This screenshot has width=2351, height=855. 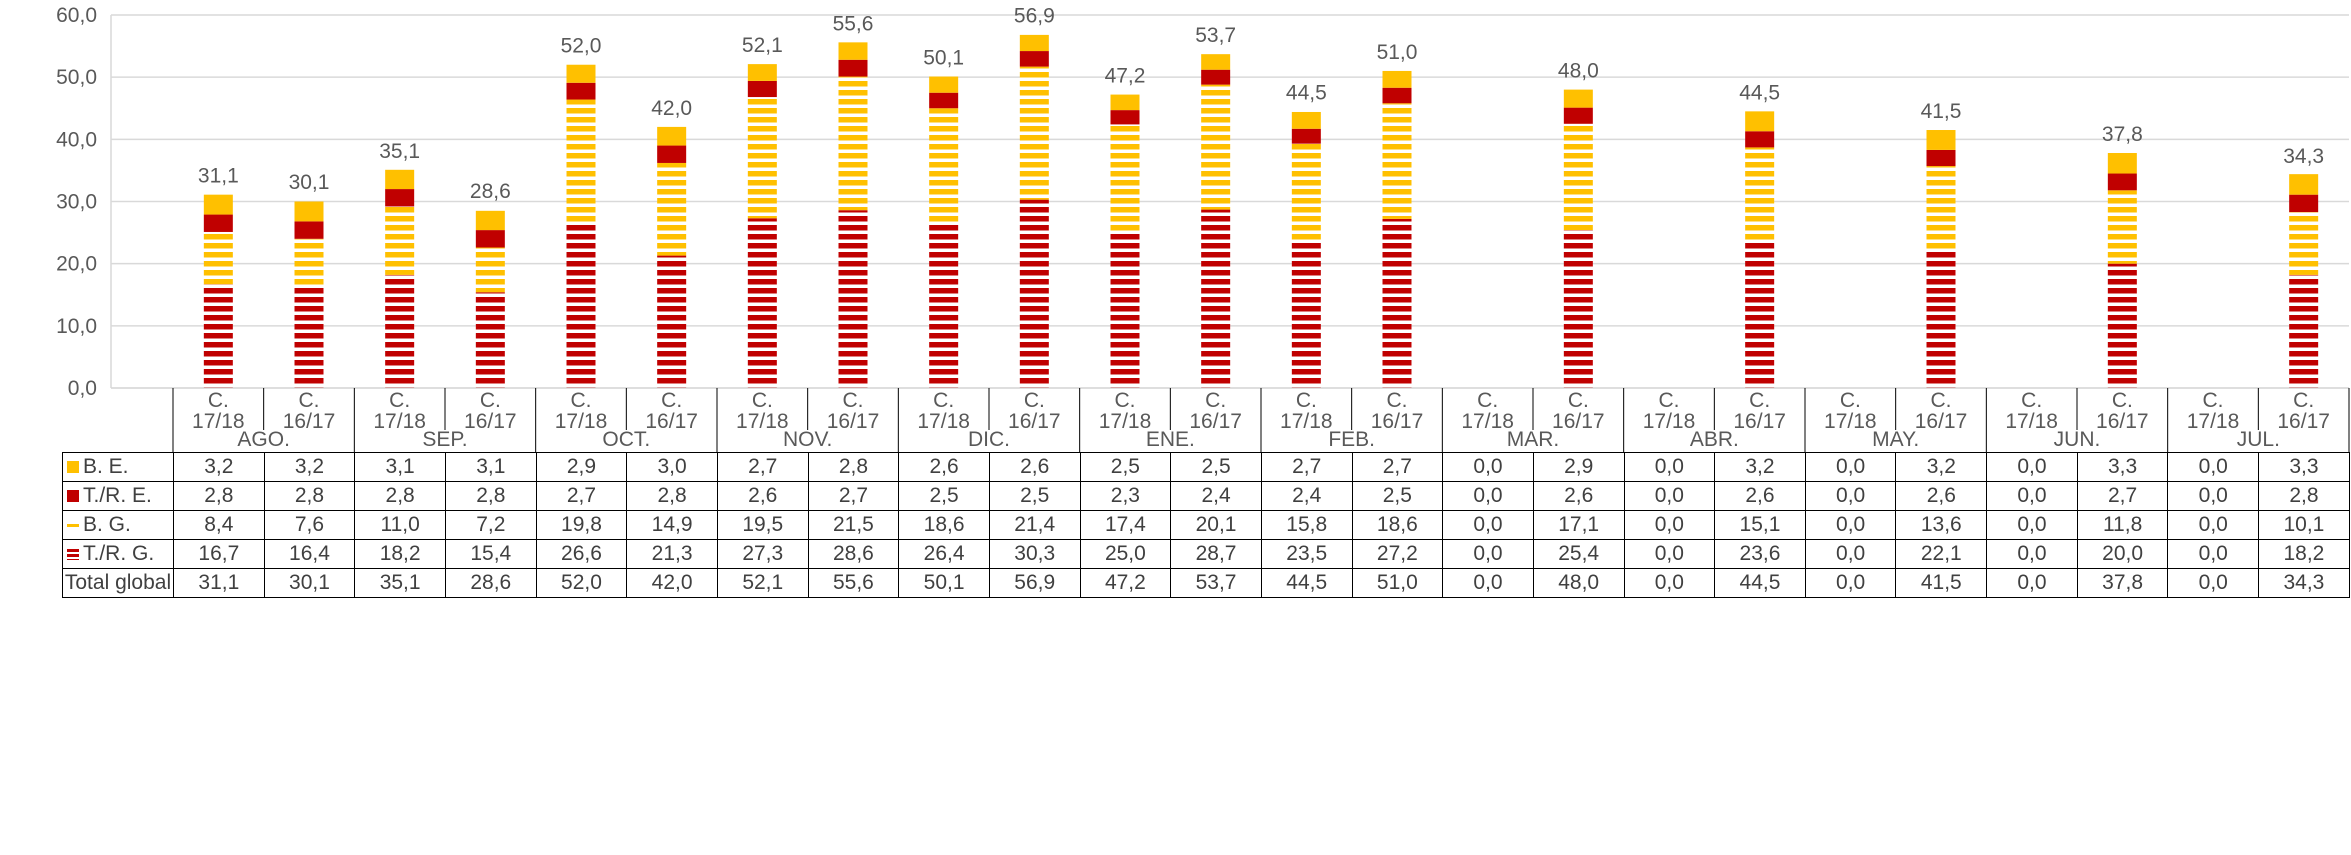 I want to click on table-cell: 16,4, so click(x=309, y=554).